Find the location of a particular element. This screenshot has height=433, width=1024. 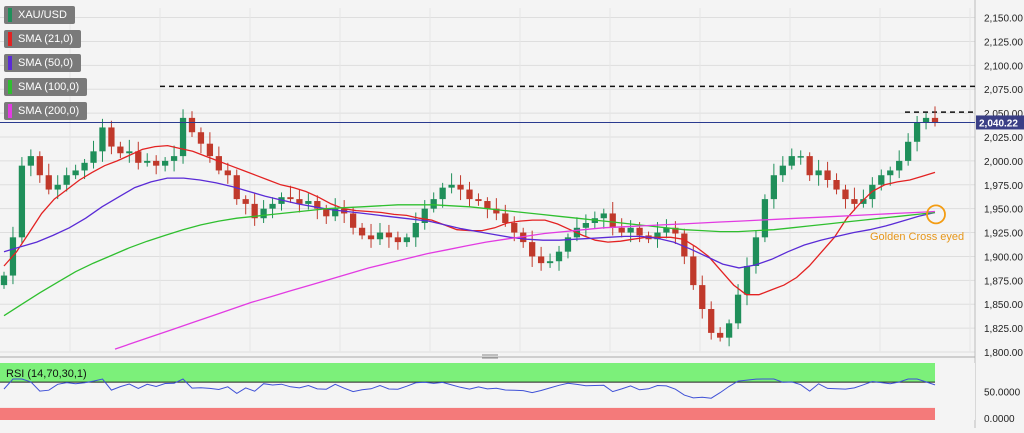

y-tick-label: 1,975.00 is located at coordinates (1003, 186).